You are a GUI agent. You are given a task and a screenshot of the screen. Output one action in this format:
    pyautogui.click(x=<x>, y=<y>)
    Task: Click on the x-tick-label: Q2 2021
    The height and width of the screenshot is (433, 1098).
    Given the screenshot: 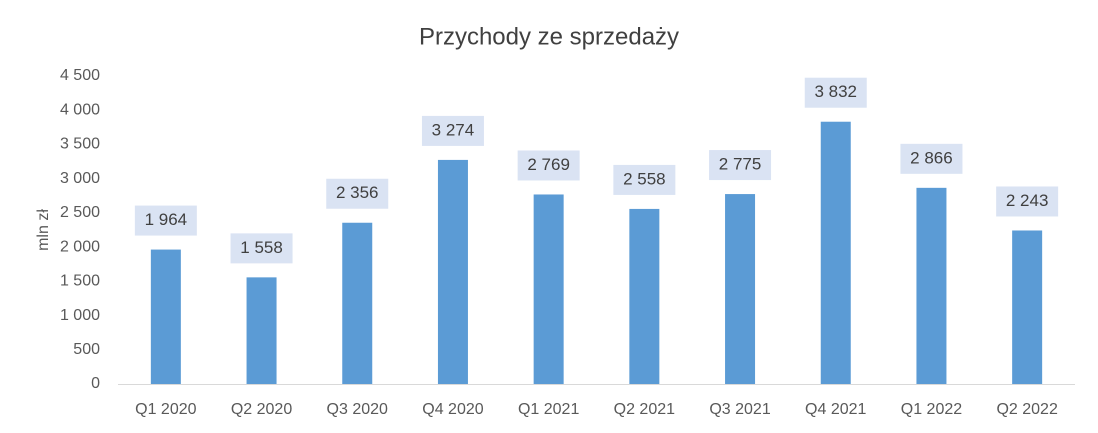 What is the action you would take?
    pyautogui.click(x=644, y=409)
    